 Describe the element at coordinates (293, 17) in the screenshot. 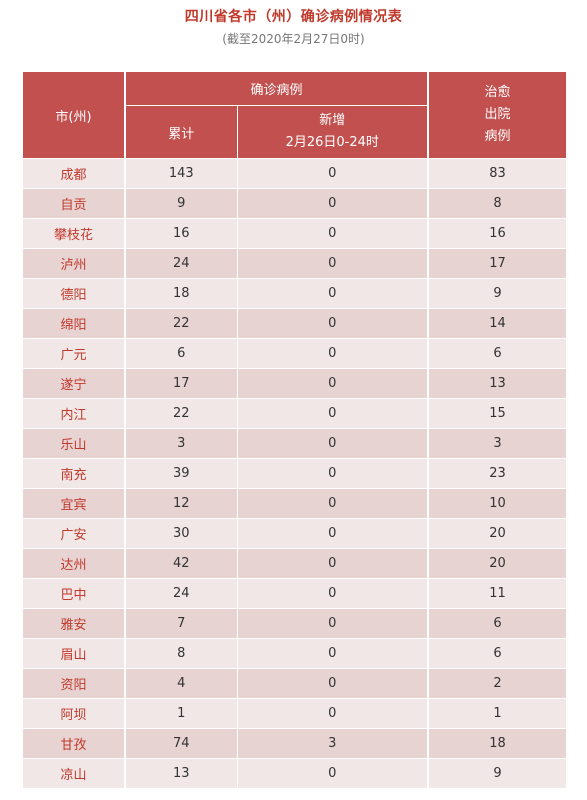

I see `page-title: 四川省各市（州）确诊病例情况表` at that location.